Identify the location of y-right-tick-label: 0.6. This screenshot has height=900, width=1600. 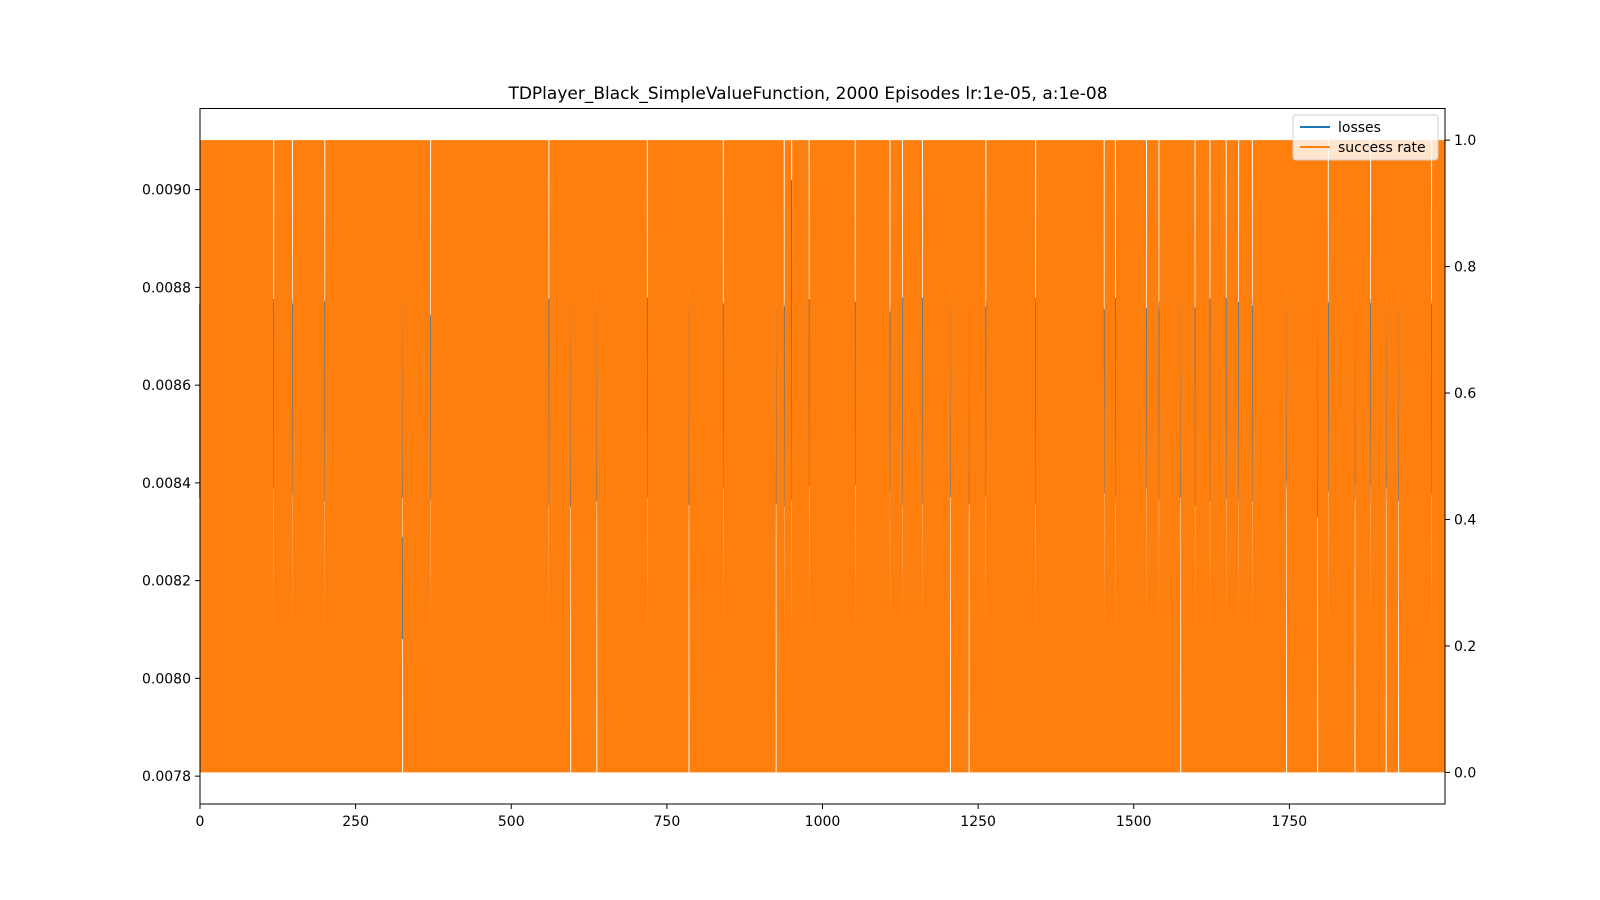
(1465, 394).